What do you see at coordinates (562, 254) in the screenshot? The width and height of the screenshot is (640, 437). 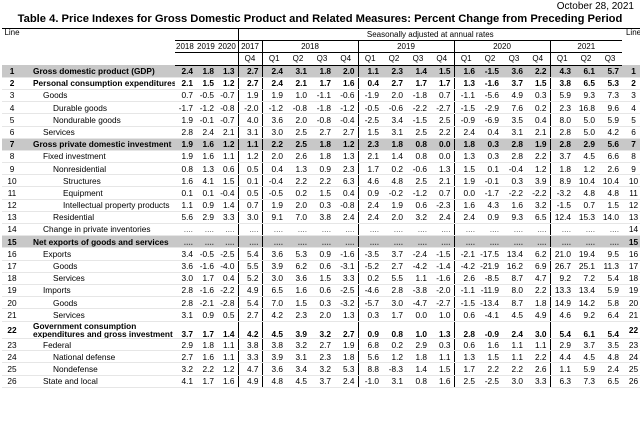 I see `value-cell: 21.0` at bounding box center [562, 254].